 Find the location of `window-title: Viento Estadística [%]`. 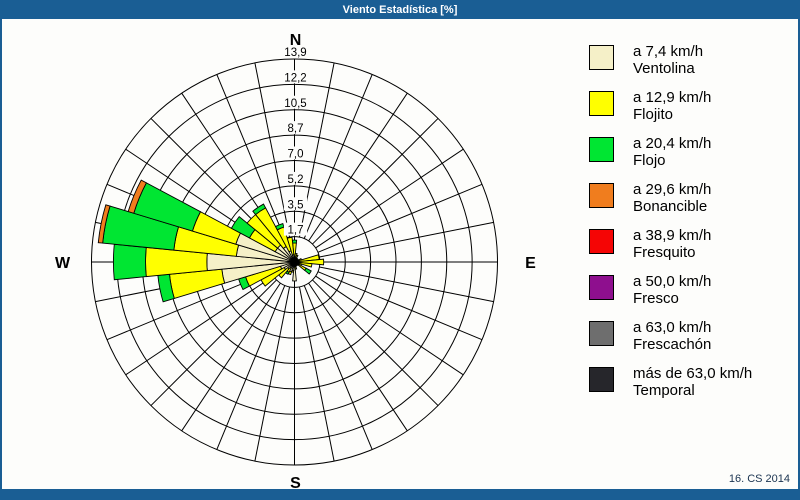

window-title: Viento Estadística [%] is located at coordinates (400, 10).